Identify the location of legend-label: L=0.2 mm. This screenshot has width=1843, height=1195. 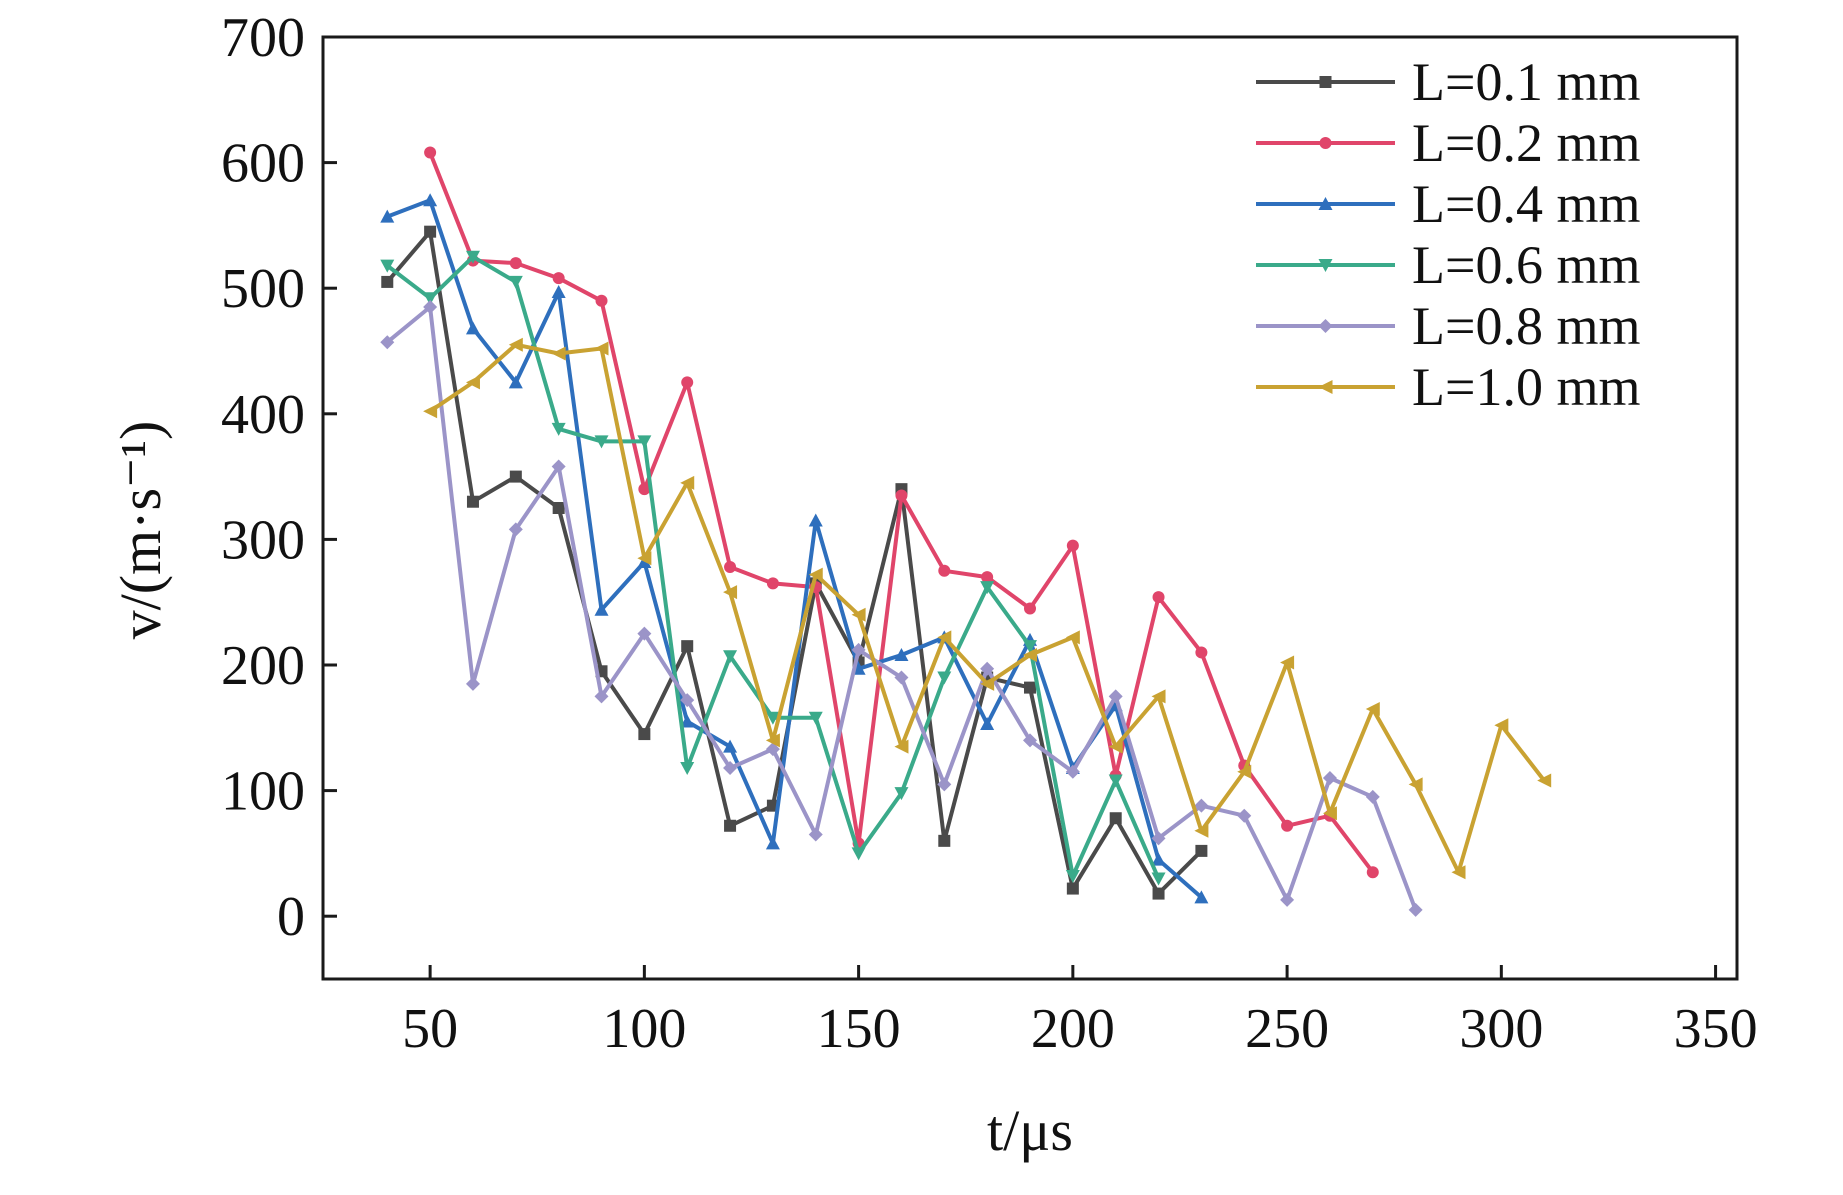
(1526, 143).